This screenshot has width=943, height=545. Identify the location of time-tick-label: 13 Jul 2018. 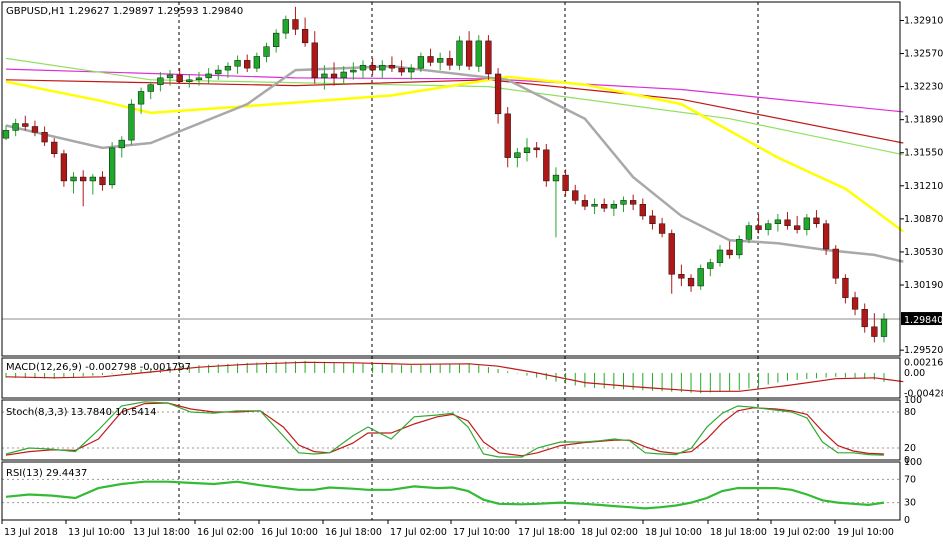
(31, 532).